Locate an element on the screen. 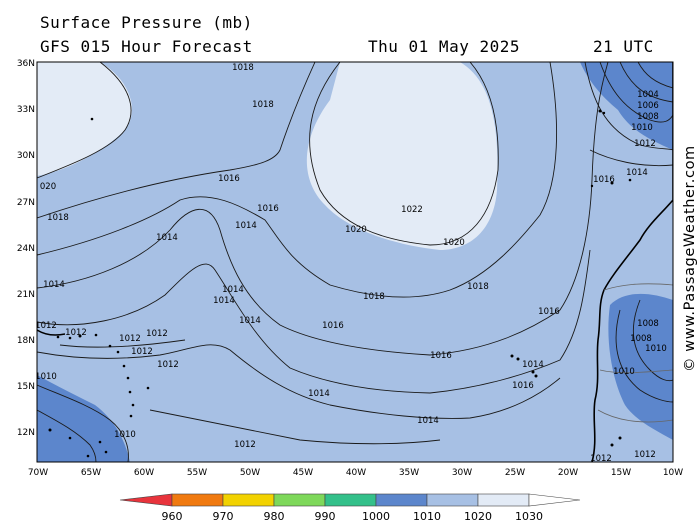 This screenshot has width=700, height=525. lat-label: 15N is located at coordinates (26, 387).